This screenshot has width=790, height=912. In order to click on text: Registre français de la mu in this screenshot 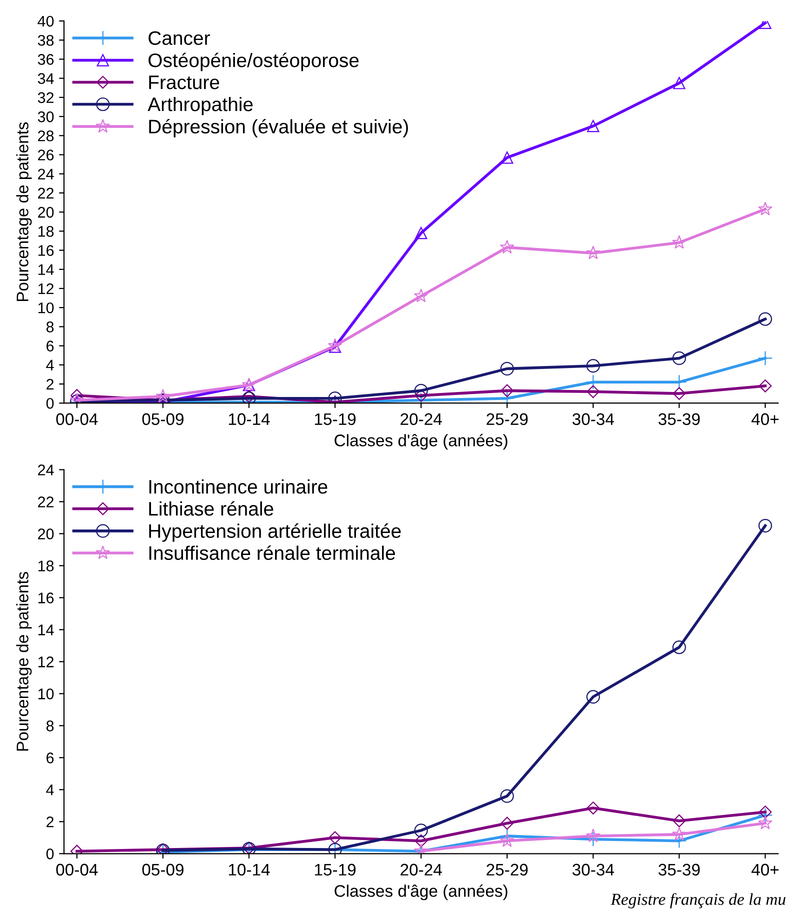, I will do `click(698, 900)`.